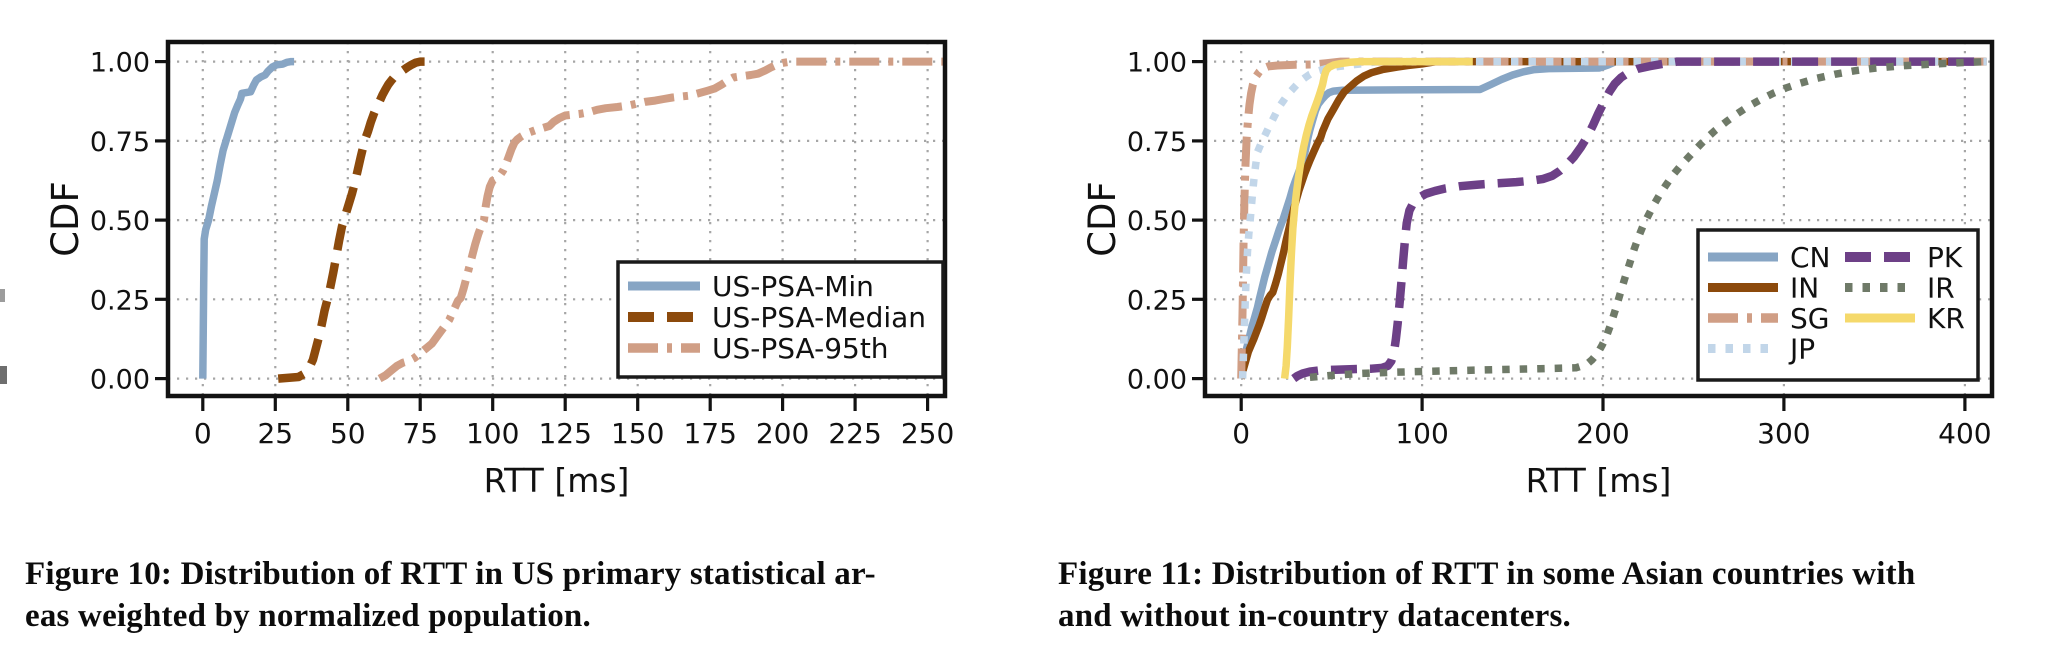 Image resolution: width=2048 pixels, height=662 pixels. What do you see at coordinates (308, 616) in the screenshot?
I see `figure-10-caption-line-2: eas weighted by normalized population.` at bounding box center [308, 616].